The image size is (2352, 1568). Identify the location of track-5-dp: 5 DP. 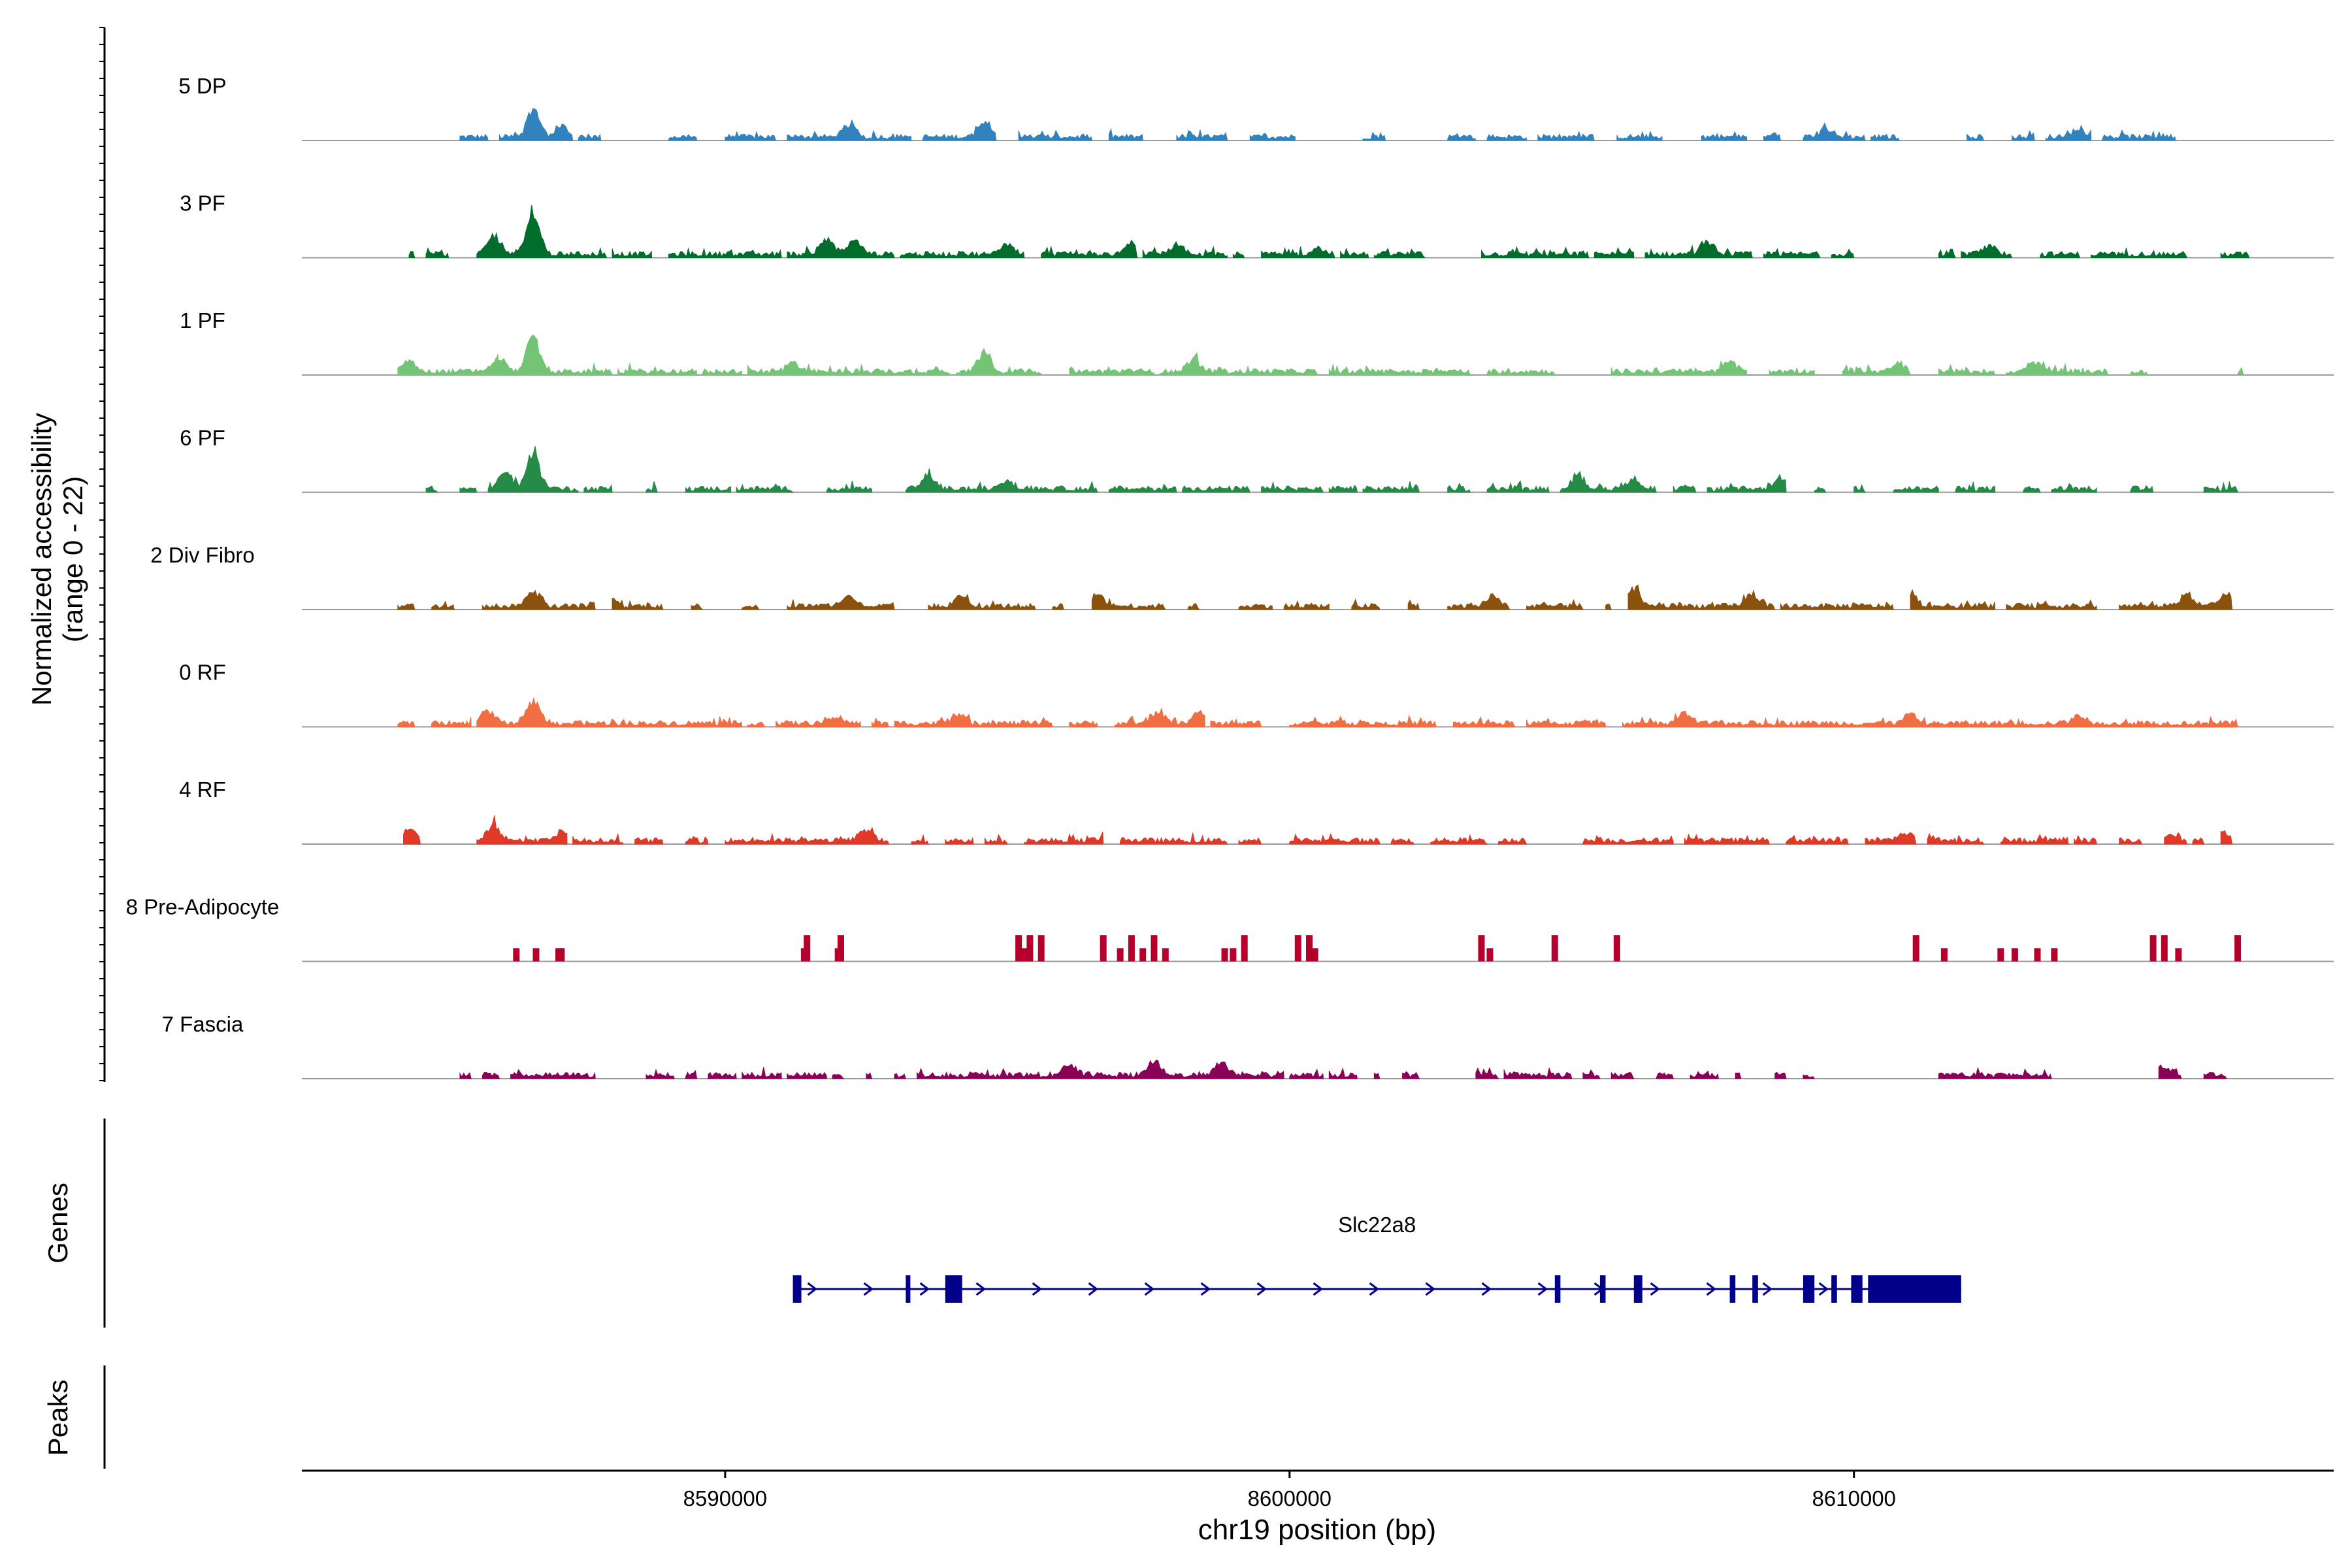
(1256, 107).